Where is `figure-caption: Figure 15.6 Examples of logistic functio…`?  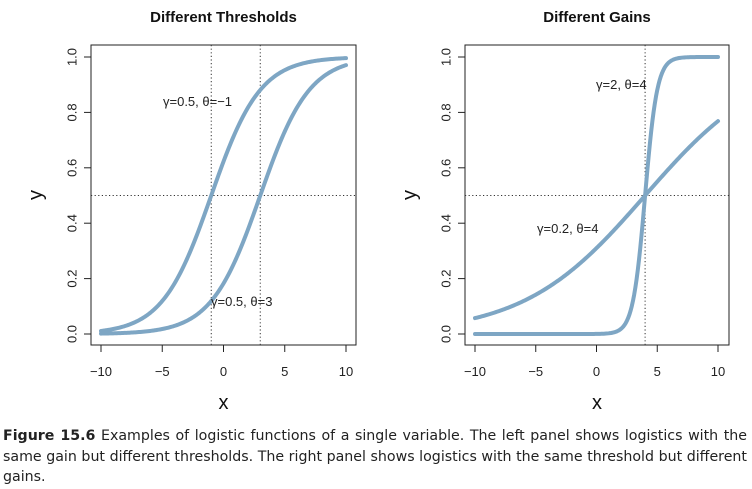
figure-caption: Figure 15.6 Examples of logistic functio… is located at coordinates (375, 457).